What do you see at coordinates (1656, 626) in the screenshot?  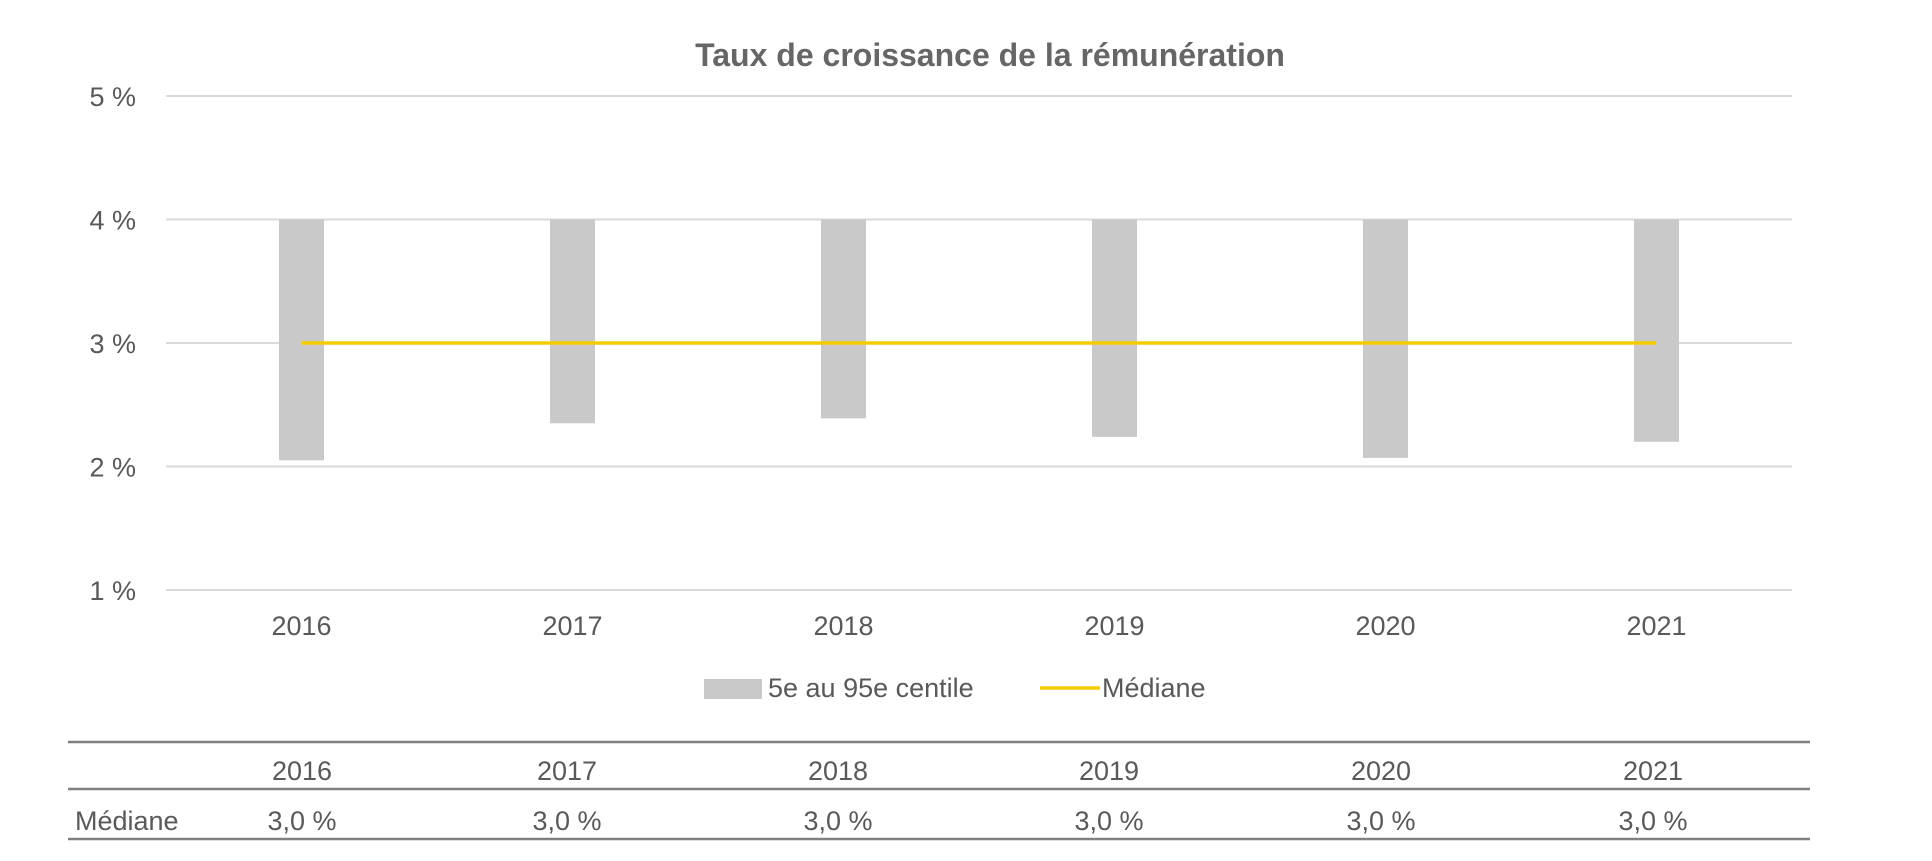 I see `x-tick-label: 2021` at bounding box center [1656, 626].